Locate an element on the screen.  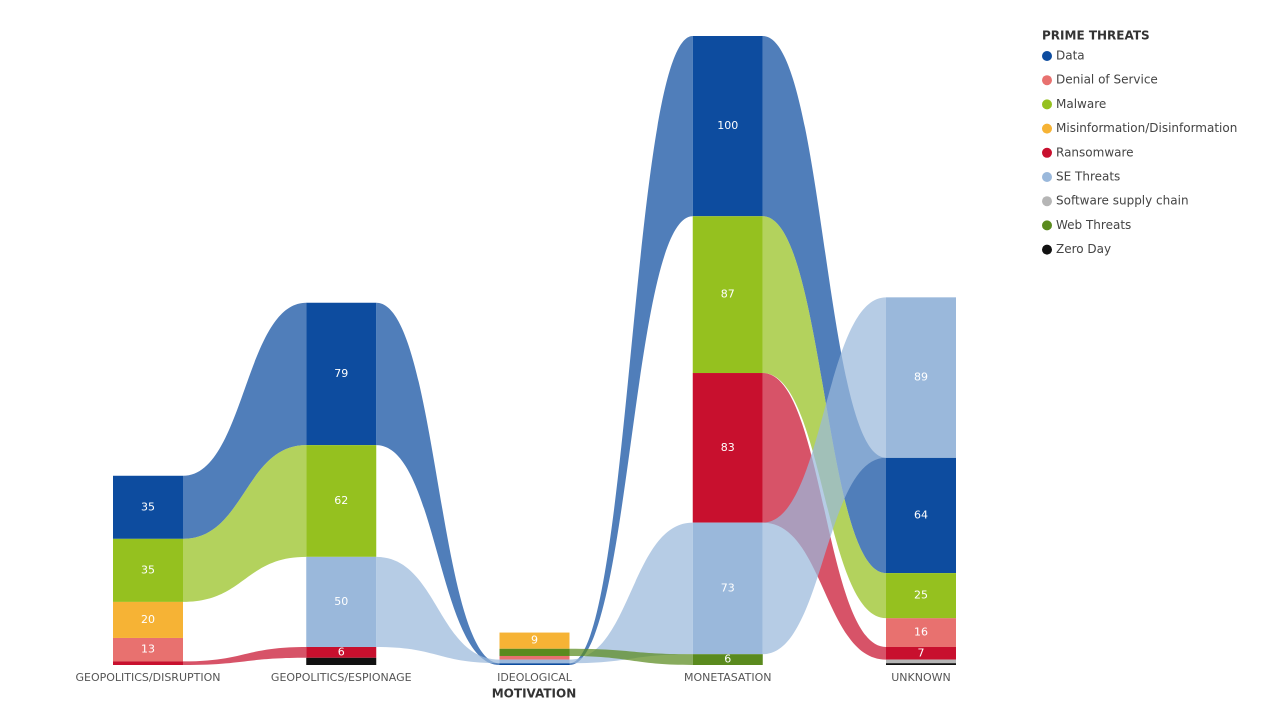
x-tick-label: GEOPOLITICS/ESPIONAGE is located at coordinates (341, 677).